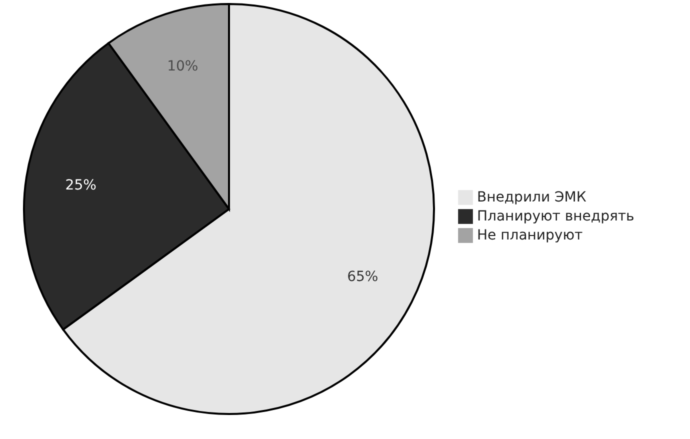  I want to click on legend-label: Планируют внедрять, so click(555, 216).